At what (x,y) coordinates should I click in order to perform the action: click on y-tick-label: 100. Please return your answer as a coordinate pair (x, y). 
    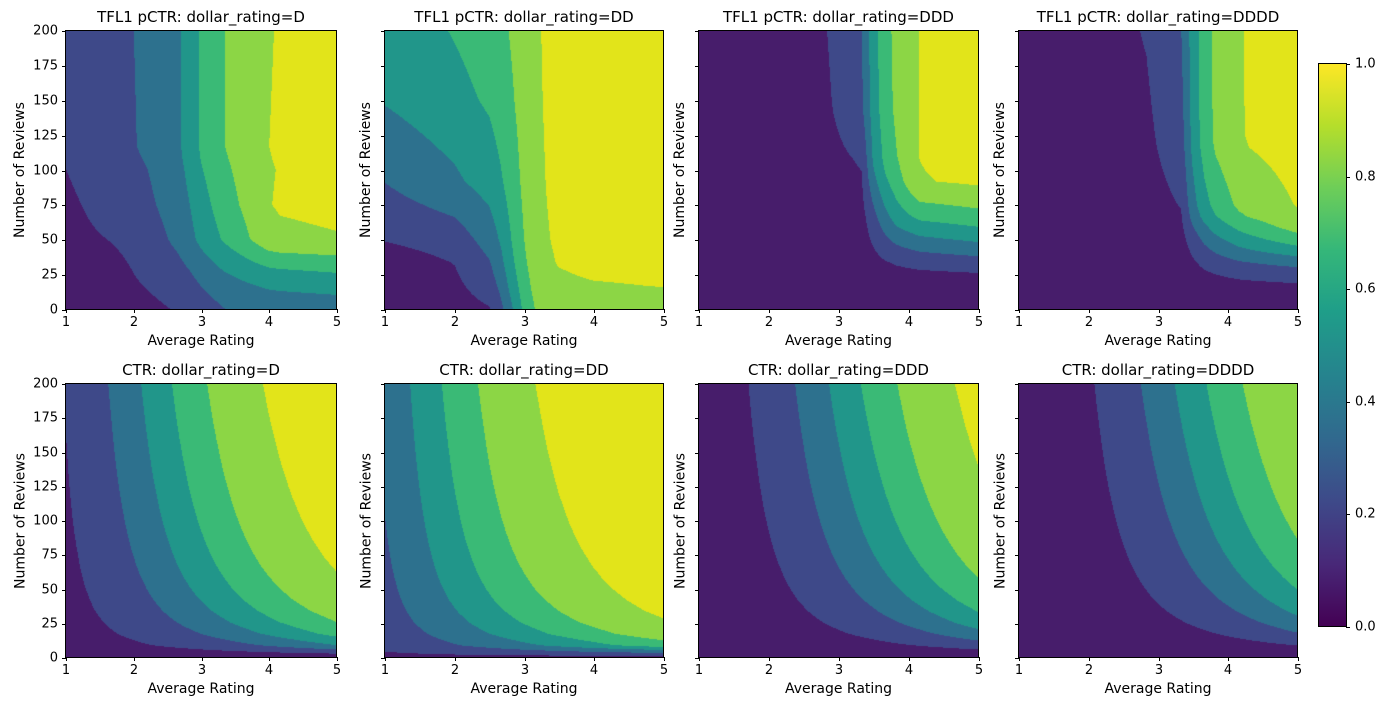
    Looking at the image, I should click on (45, 171).